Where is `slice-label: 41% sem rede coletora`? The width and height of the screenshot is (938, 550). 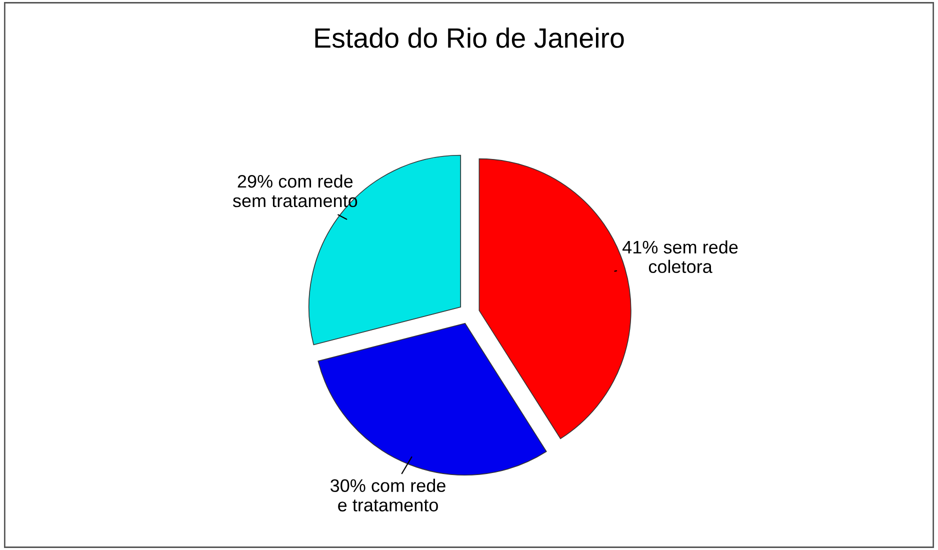
slice-label: 41% sem rede coletora is located at coordinates (680, 257).